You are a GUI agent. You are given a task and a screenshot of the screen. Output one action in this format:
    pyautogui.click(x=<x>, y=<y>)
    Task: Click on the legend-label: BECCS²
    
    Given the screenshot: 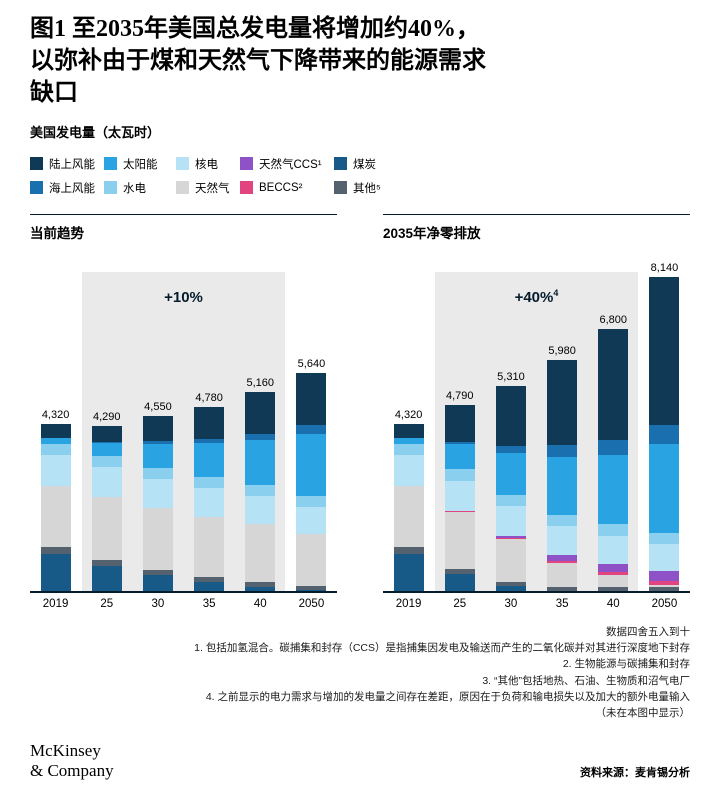 What is the action you would take?
    pyautogui.click(x=281, y=187)
    